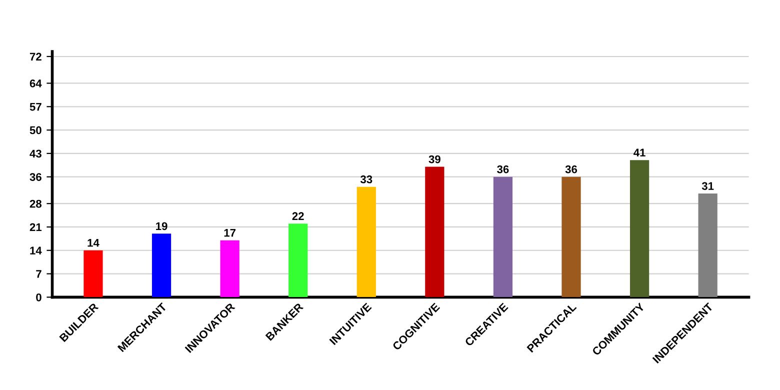 The width and height of the screenshot is (780, 390). I want to click on y-tick-label: 36, so click(36, 177).